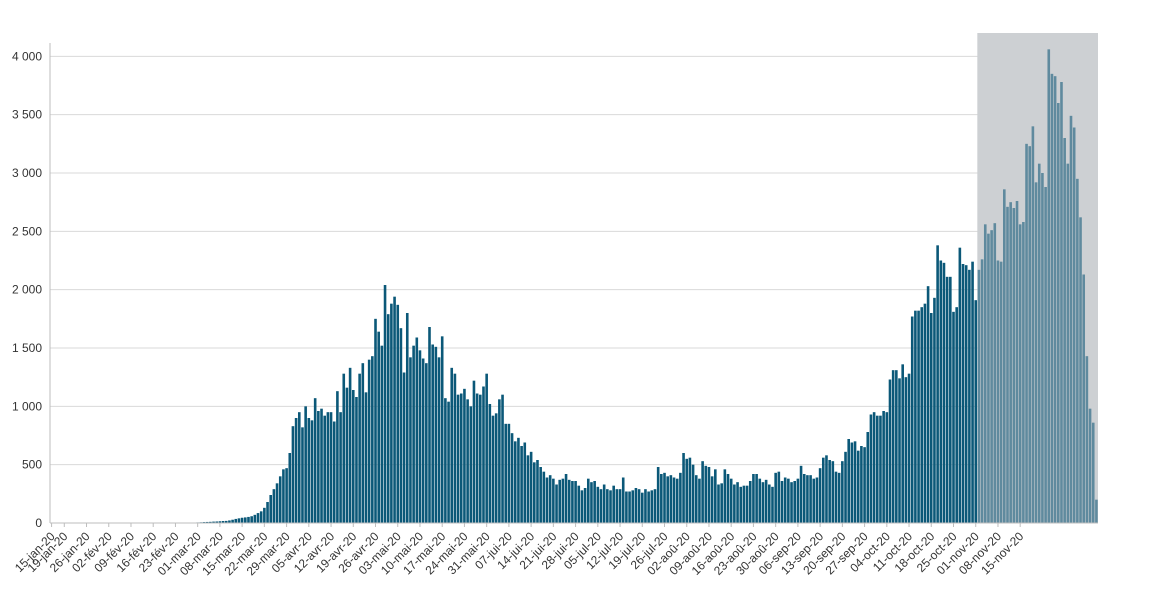 This screenshot has height=612, width=1173. I want to click on y-tick-label: 3 000, so click(27, 173).